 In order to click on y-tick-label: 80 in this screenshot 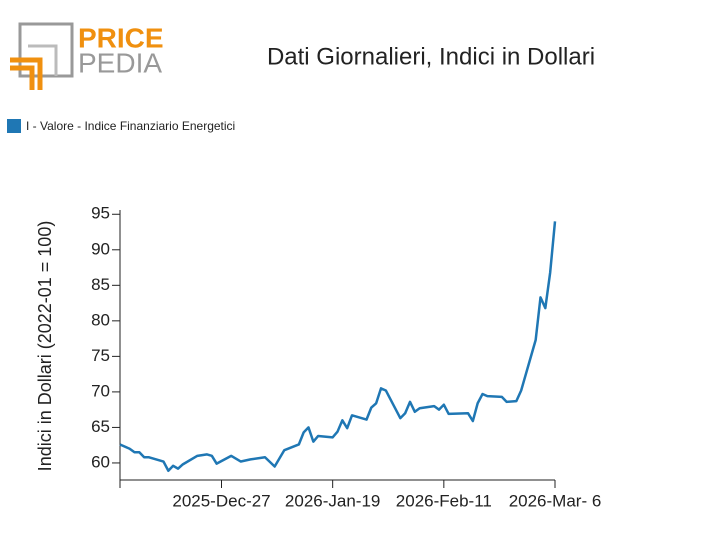, I will do `click(100, 319)`.